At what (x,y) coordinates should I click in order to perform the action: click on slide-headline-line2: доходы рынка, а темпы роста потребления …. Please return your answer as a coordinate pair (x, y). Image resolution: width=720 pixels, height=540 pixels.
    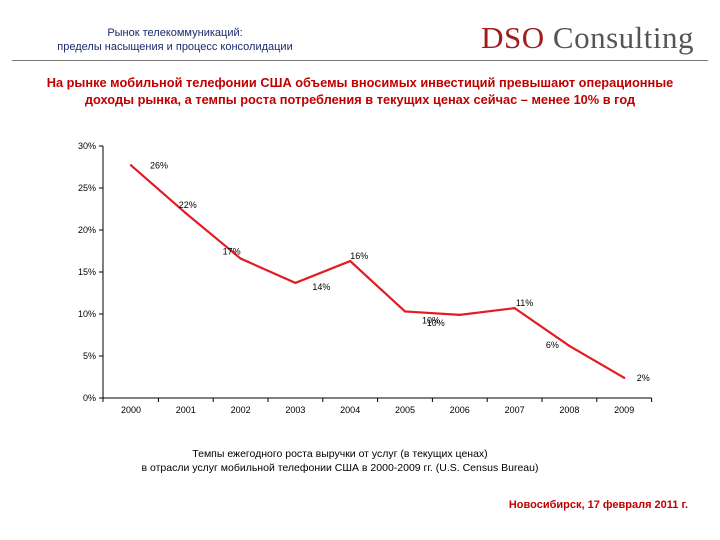
    Looking at the image, I should click on (360, 99).